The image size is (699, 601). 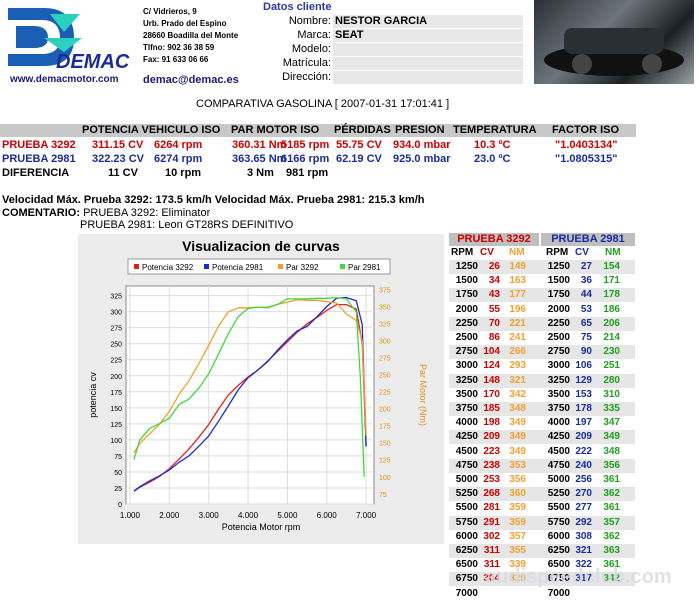 I want to click on table-cell: 186, so click(x=611, y=309).